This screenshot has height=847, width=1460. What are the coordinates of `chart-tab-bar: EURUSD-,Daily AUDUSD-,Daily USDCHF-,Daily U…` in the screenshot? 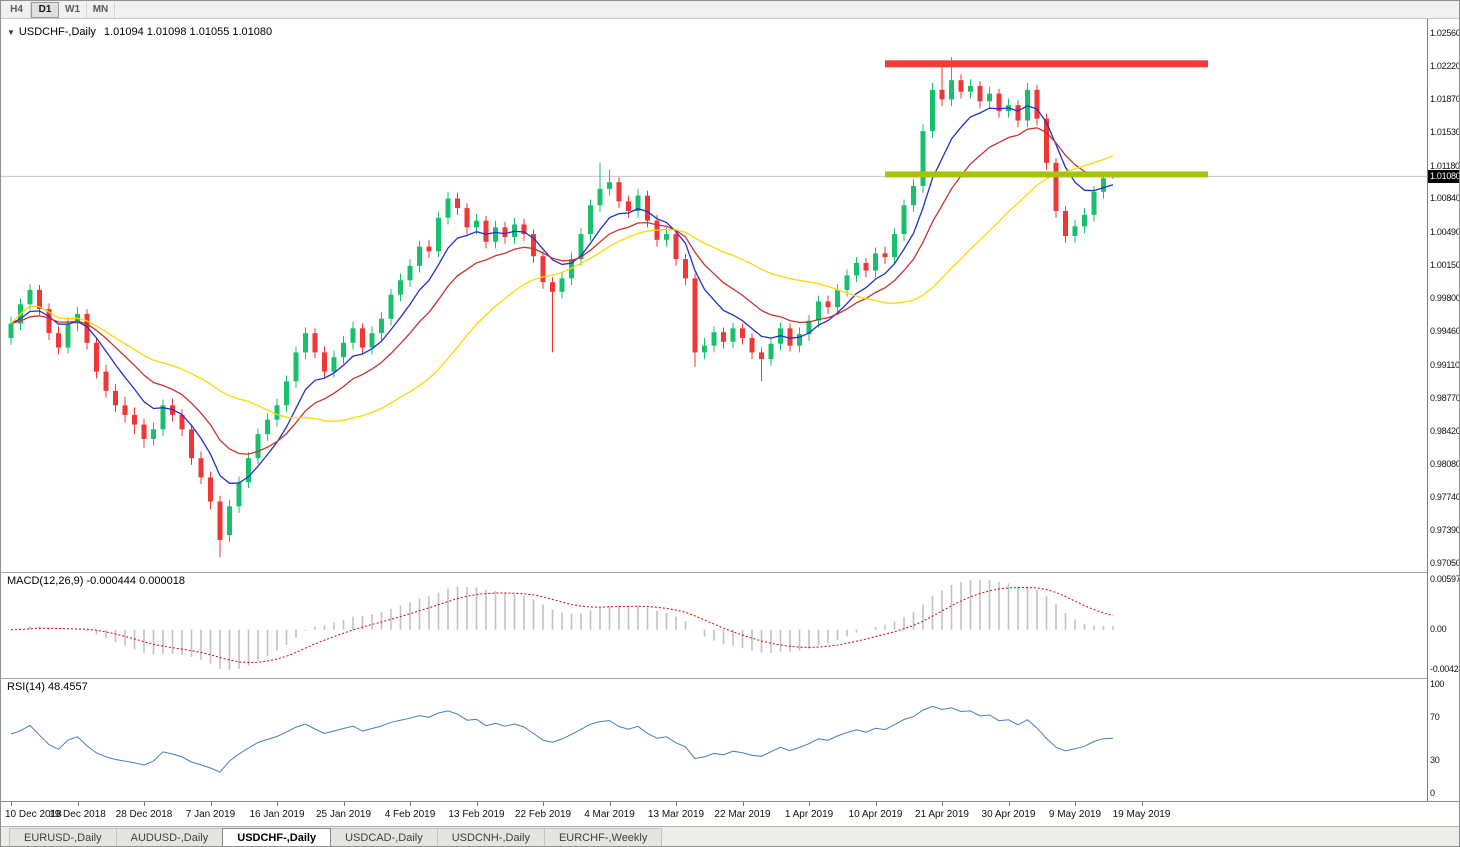 It's located at (730, 836).